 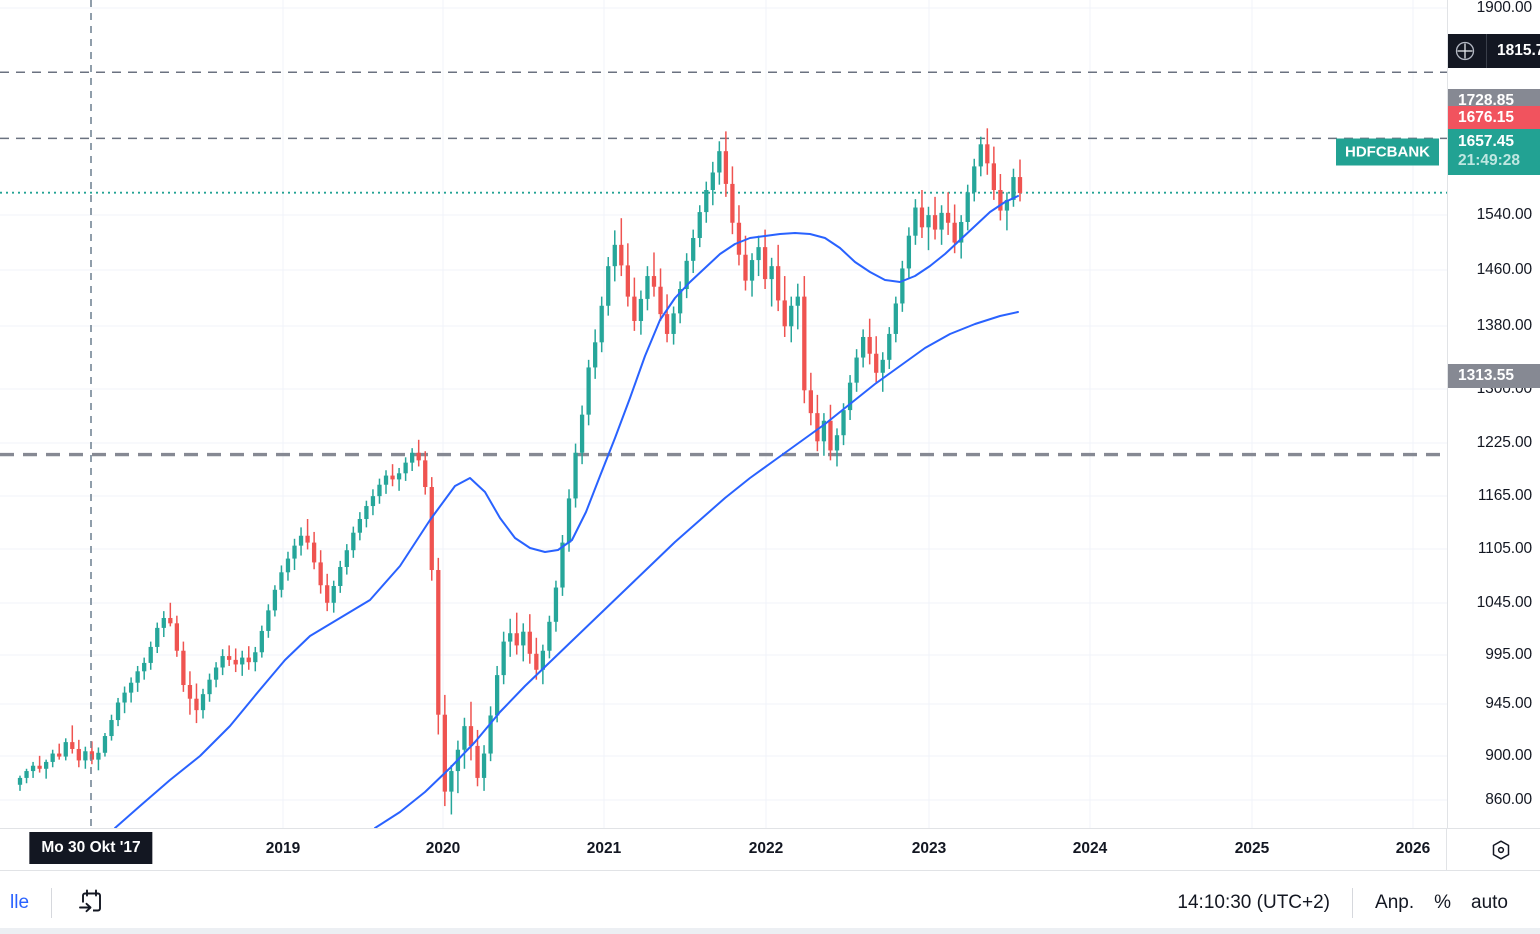 What do you see at coordinates (58, 902) in the screenshot?
I see `toolbar-left-group: lle` at bounding box center [58, 902].